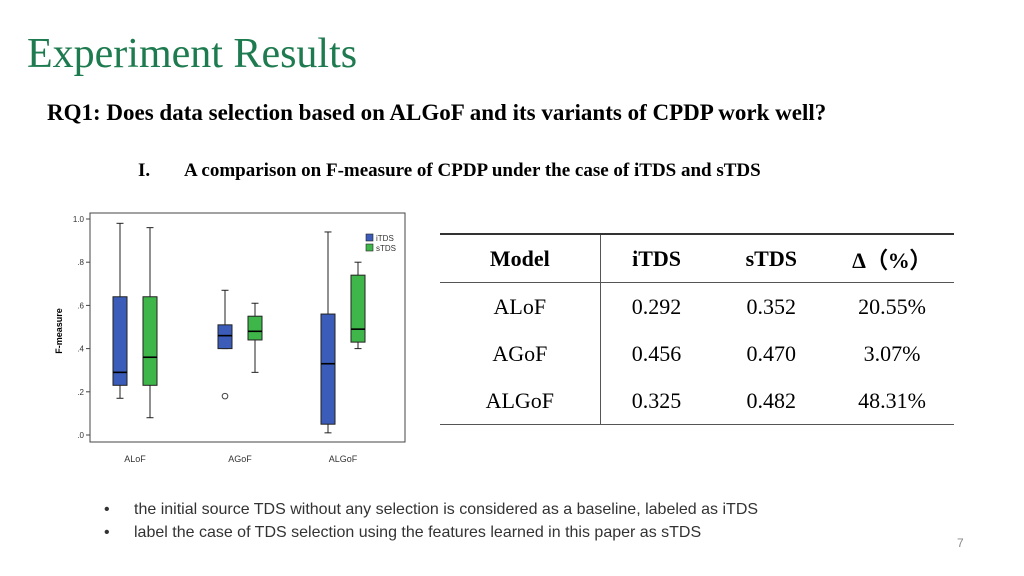  Describe the element at coordinates (144, 170) in the screenshot. I see `section-number: I.` at that location.